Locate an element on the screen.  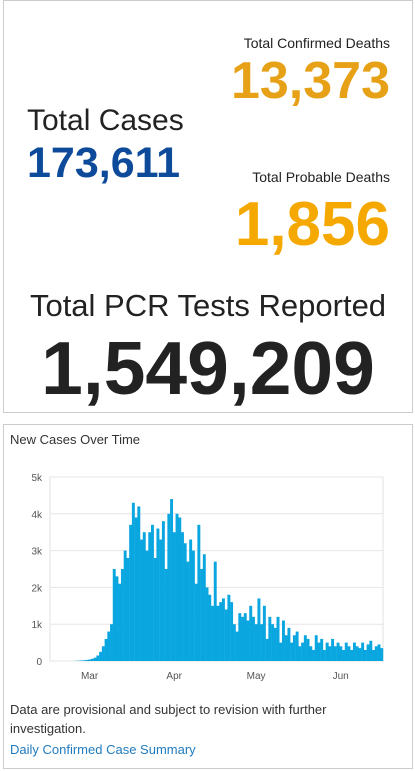
summary-link: Daily Confirmed Case Summary is located at coordinates (103, 749).